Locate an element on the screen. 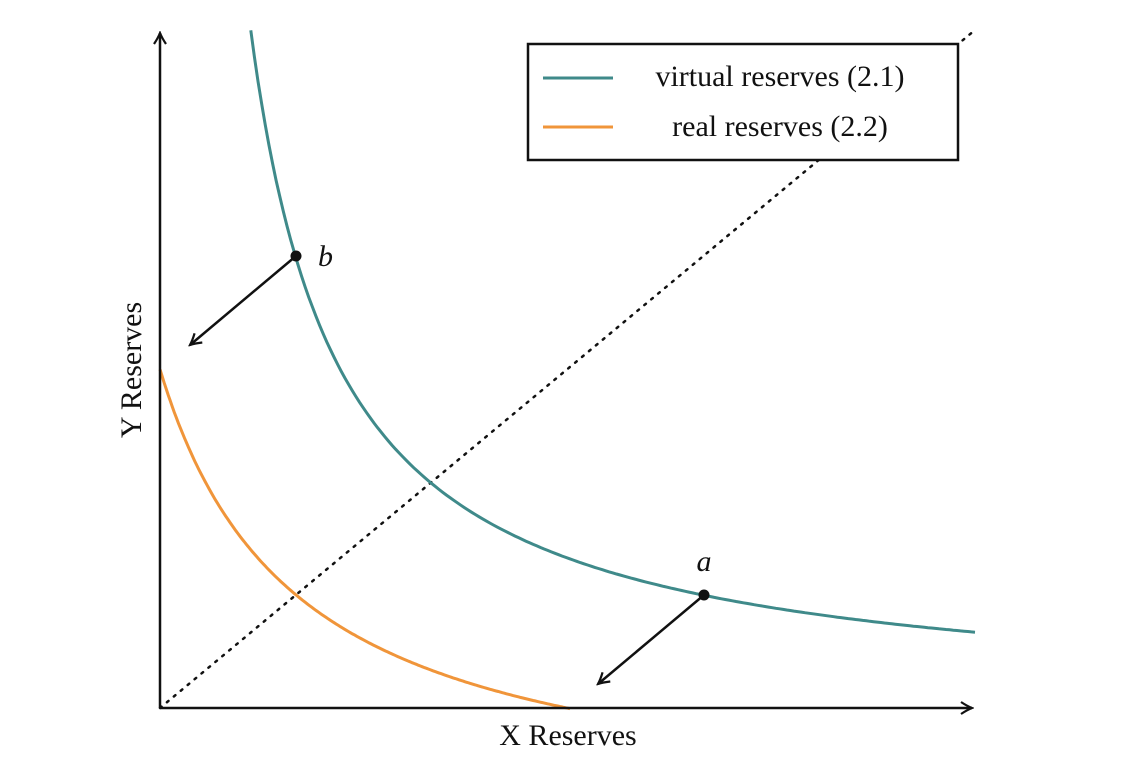 This screenshot has width=1147, height=776. x-axis-label: X Reserves is located at coordinates (567, 735).